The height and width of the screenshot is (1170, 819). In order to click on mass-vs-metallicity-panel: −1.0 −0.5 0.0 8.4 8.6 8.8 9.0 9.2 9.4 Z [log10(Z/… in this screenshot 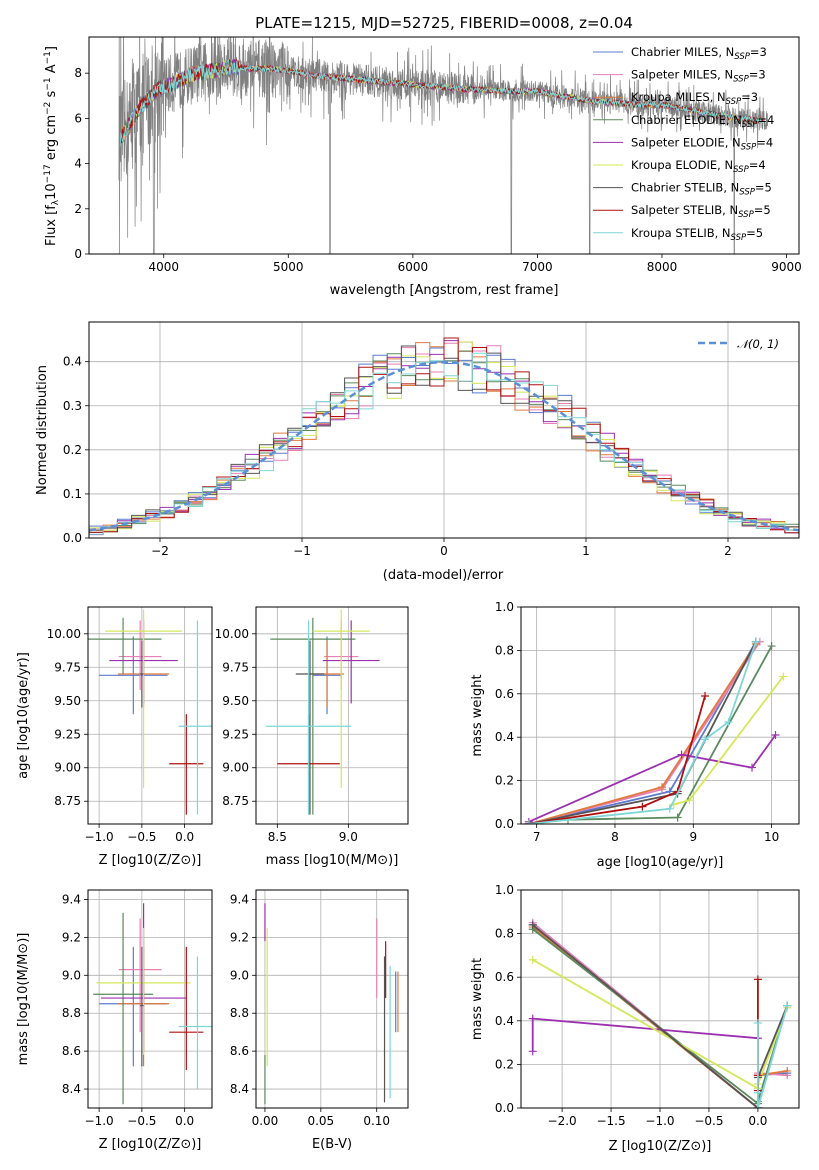, I will do `click(114, 1020)`.